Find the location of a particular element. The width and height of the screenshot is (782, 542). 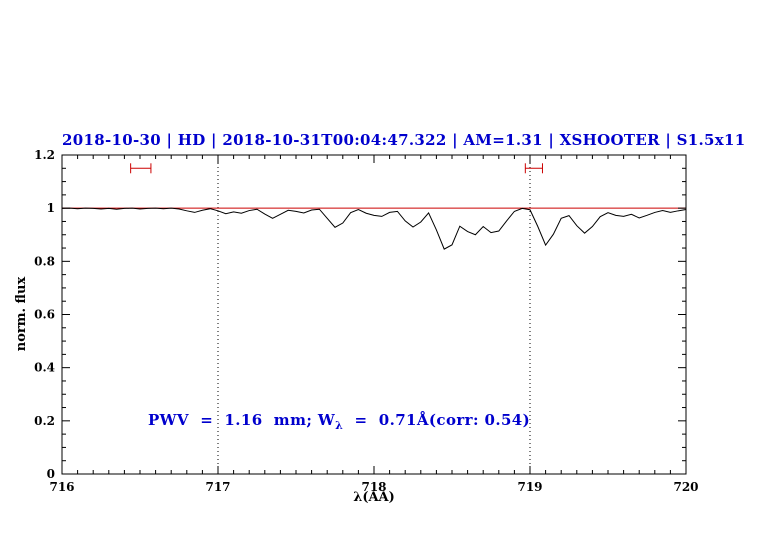

pwv-annotation: PWV = 1.16 mm; Wλ = 0.71Å(corr: 0.54) is located at coordinates (339, 421).